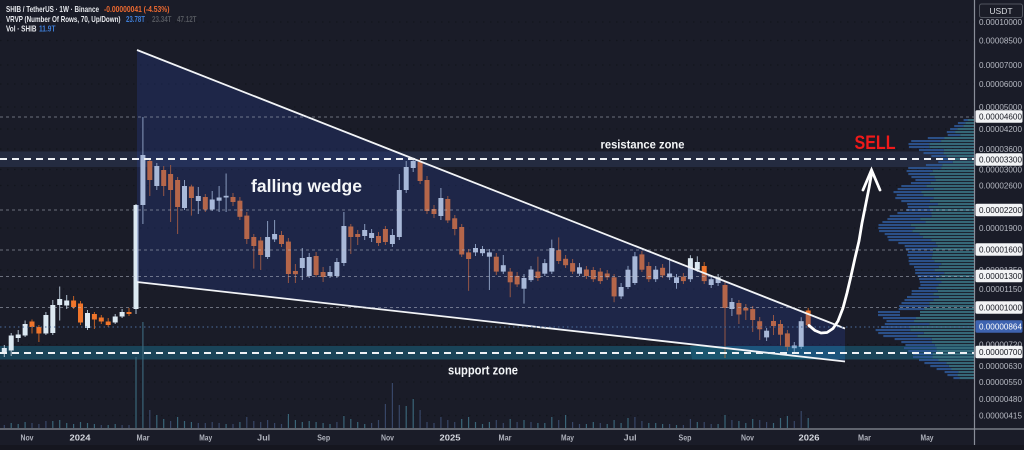 The image size is (1024, 450). I want to click on svg-text: 0.00008500, so click(1000, 41).